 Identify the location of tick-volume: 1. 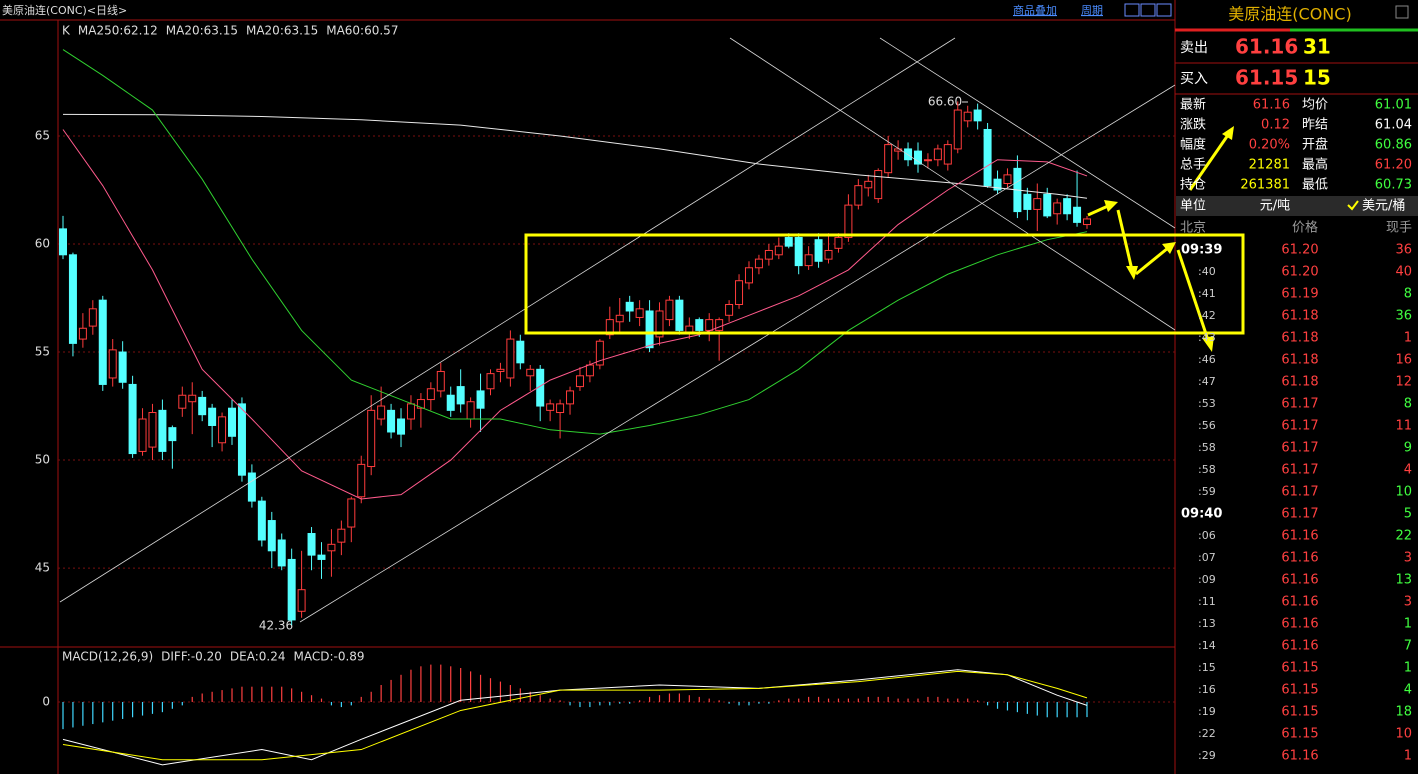
(1408, 338).